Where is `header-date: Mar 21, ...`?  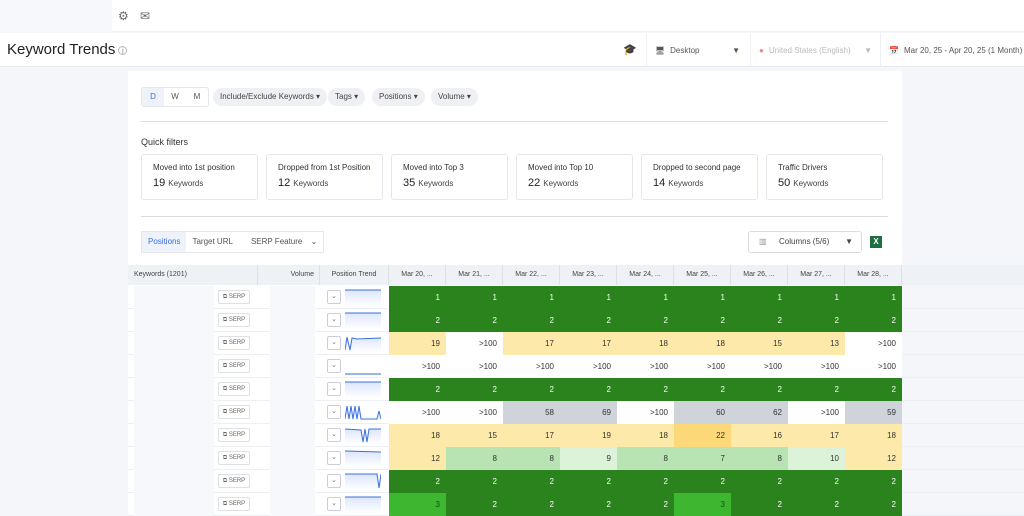 header-date: Mar 21, ... is located at coordinates (474, 275).